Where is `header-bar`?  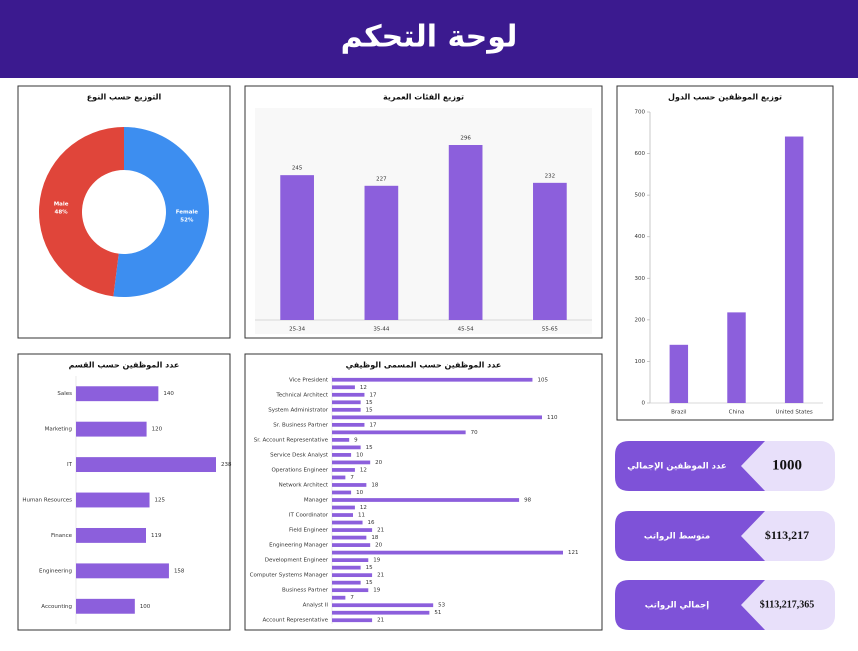
header-bar is located at coordinates (429, 39).